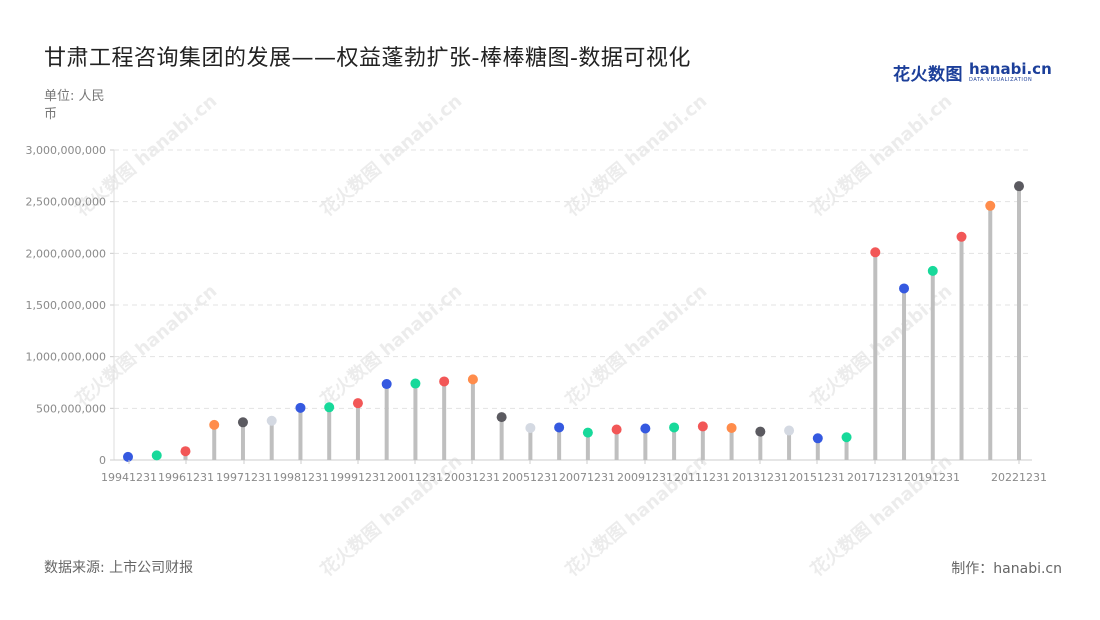  Describe the element at coordinates (66, 305) in the screenshot. I see `y-tick-label: 1,500,000,000` at that location.